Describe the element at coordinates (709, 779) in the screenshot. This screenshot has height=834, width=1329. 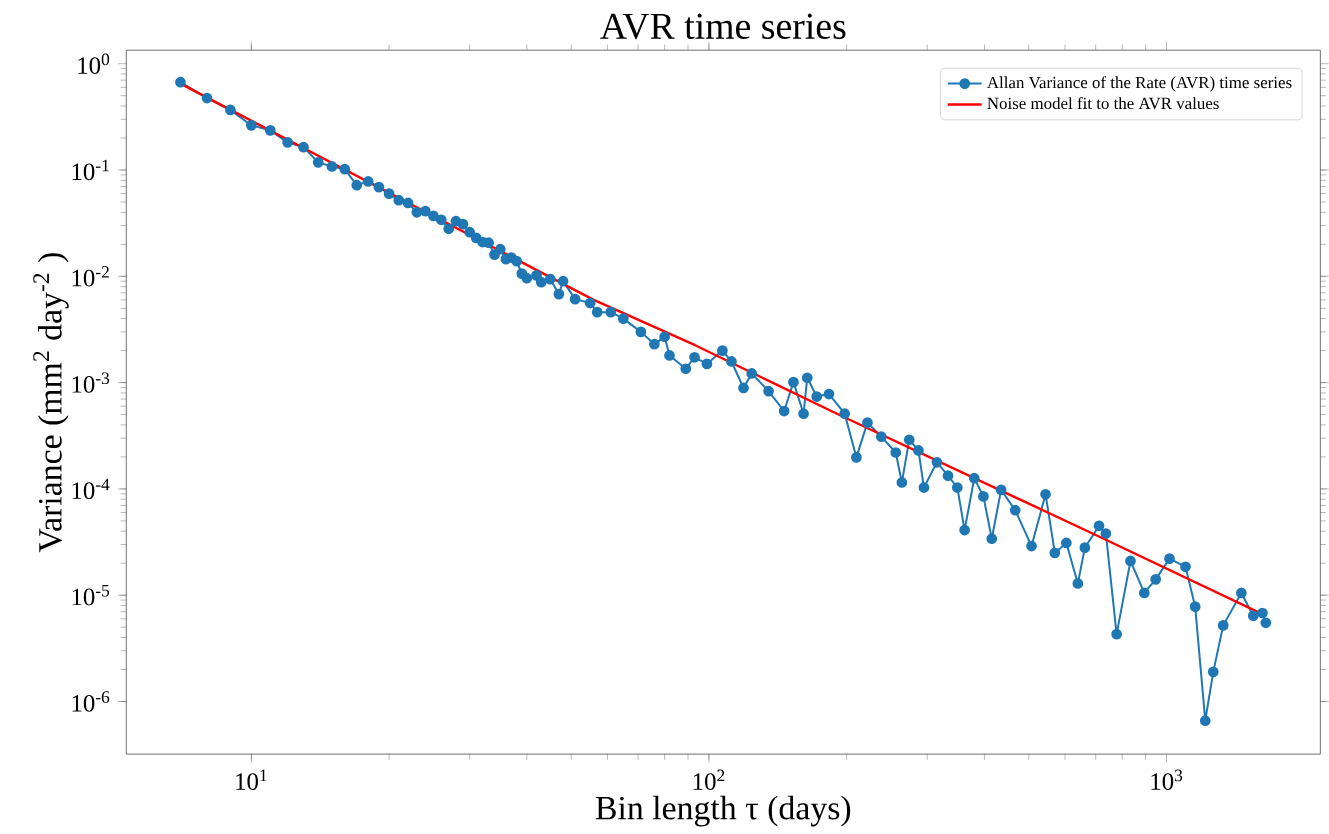
I see `x-tick-label: 10$^{2}$` at that location.